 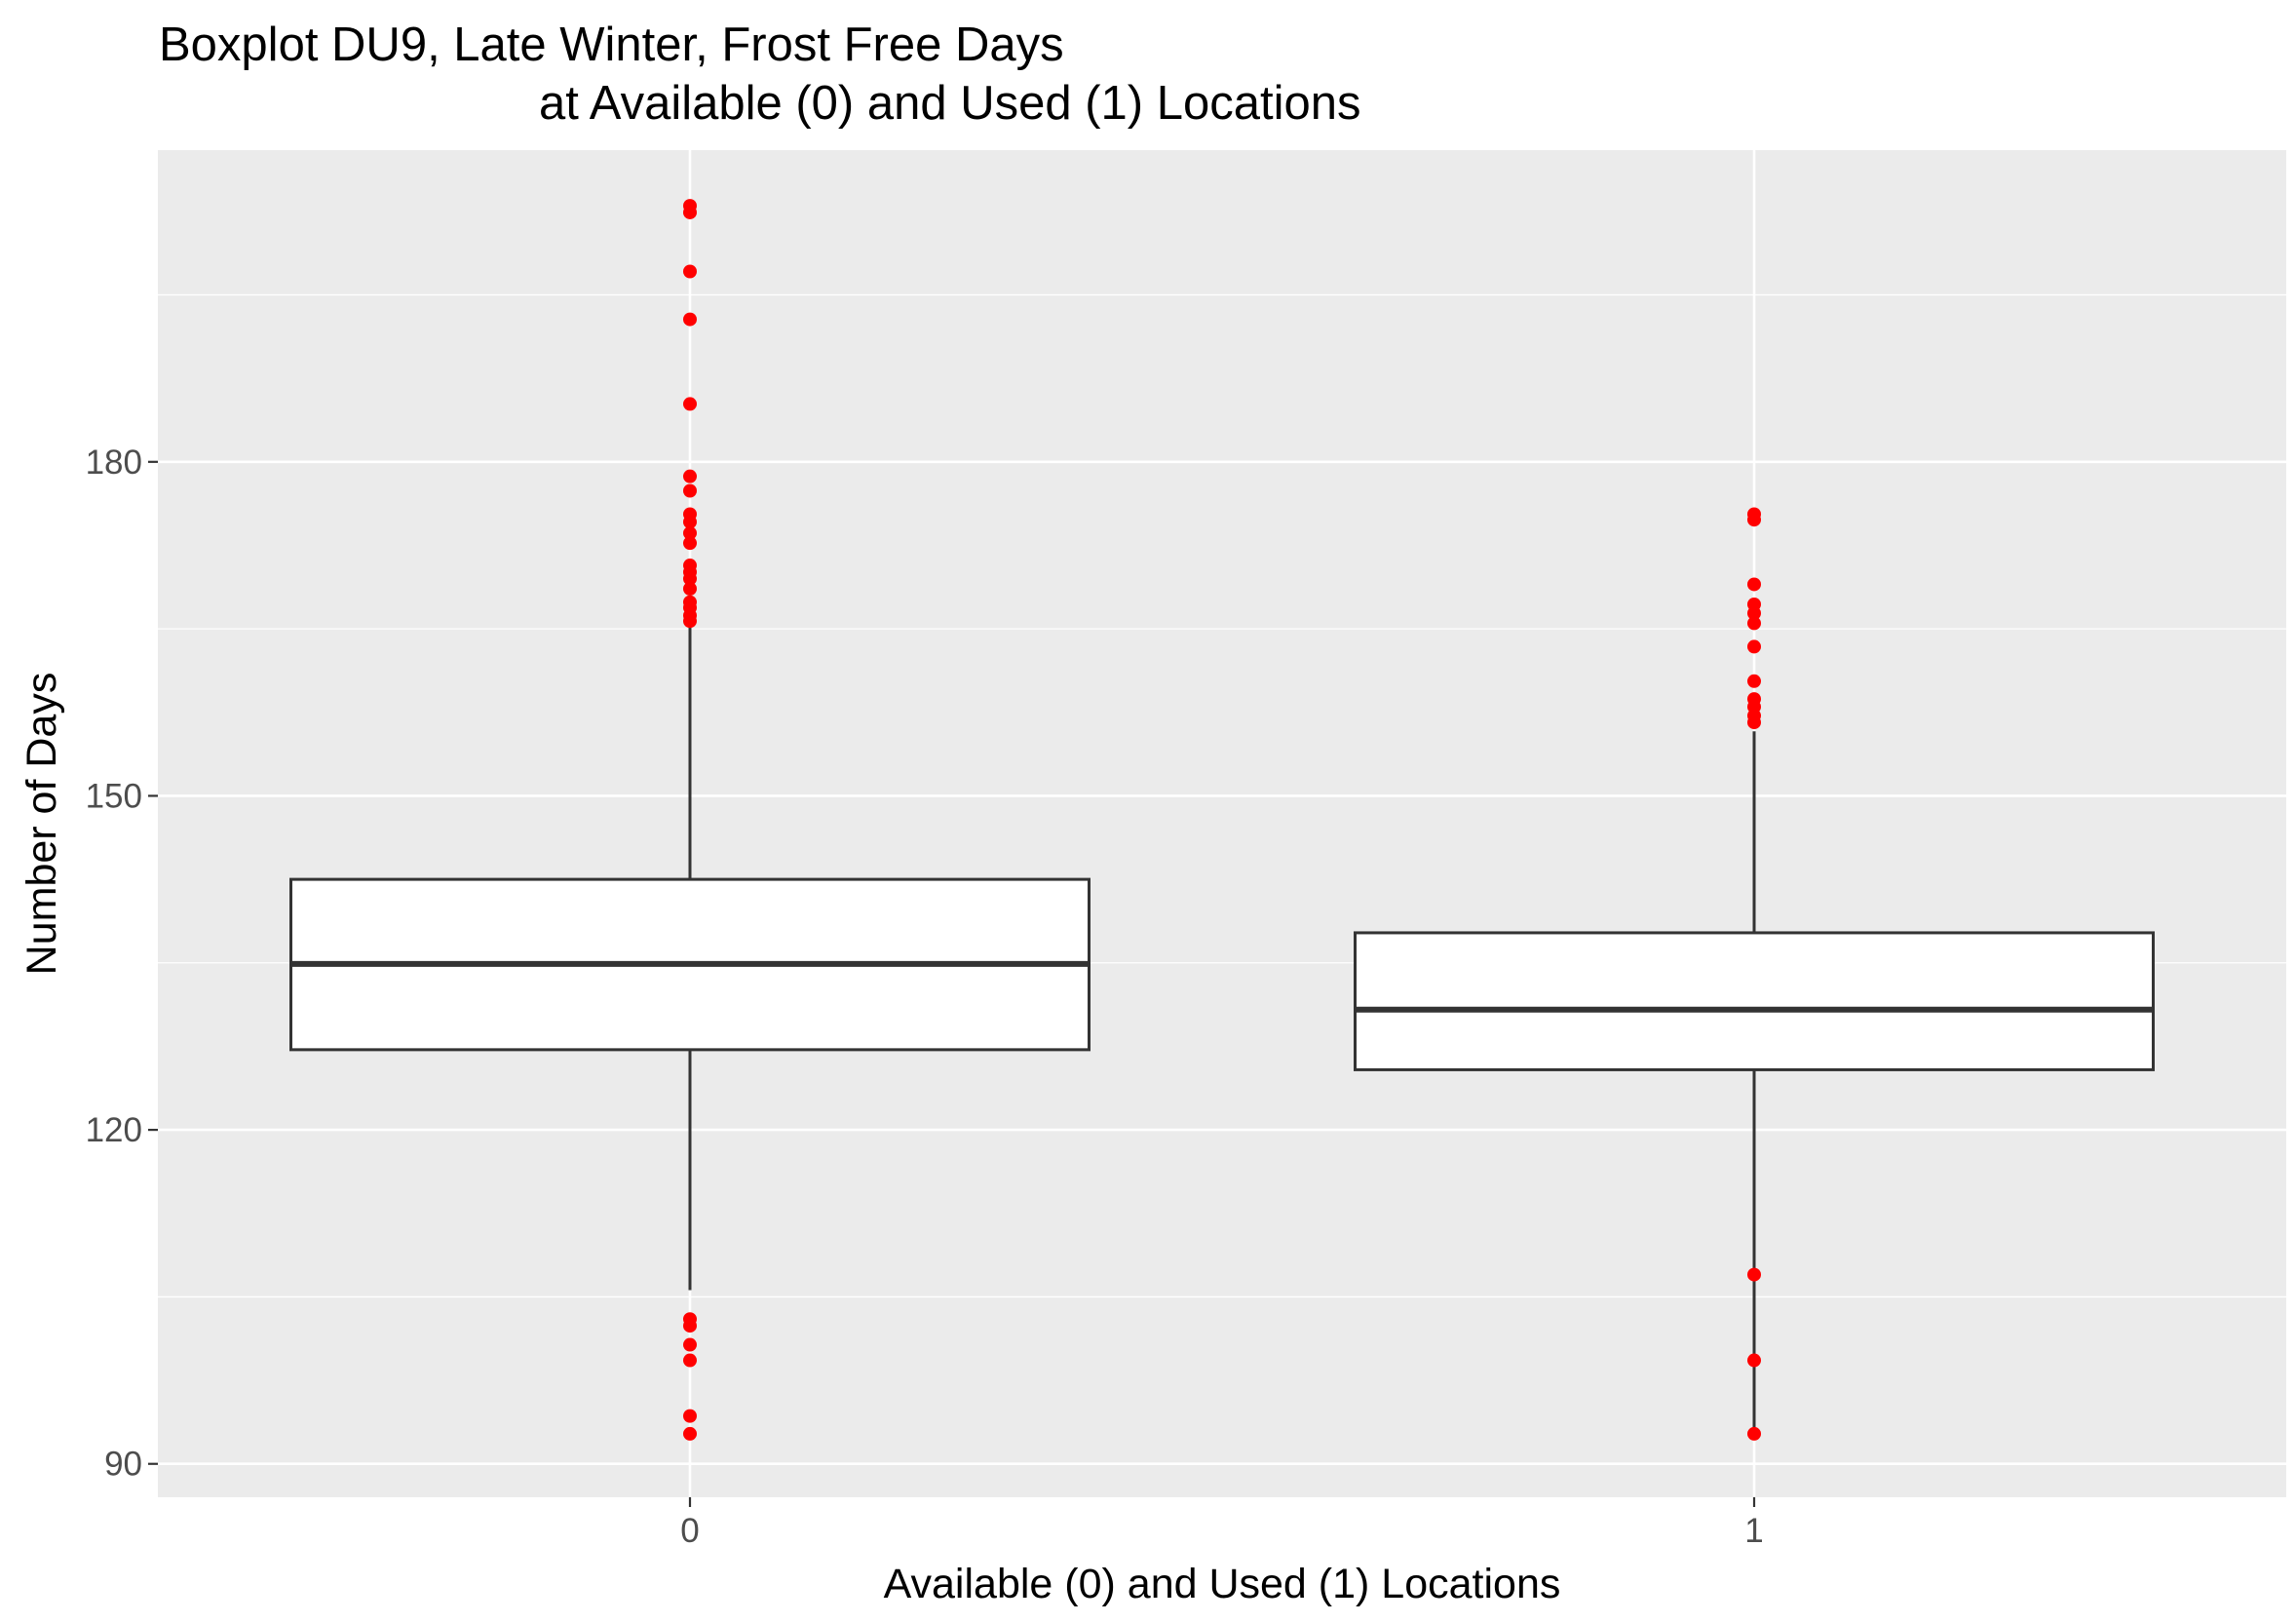 I want to click on y-tick-label-180: 180, so click(x=114, y=463).